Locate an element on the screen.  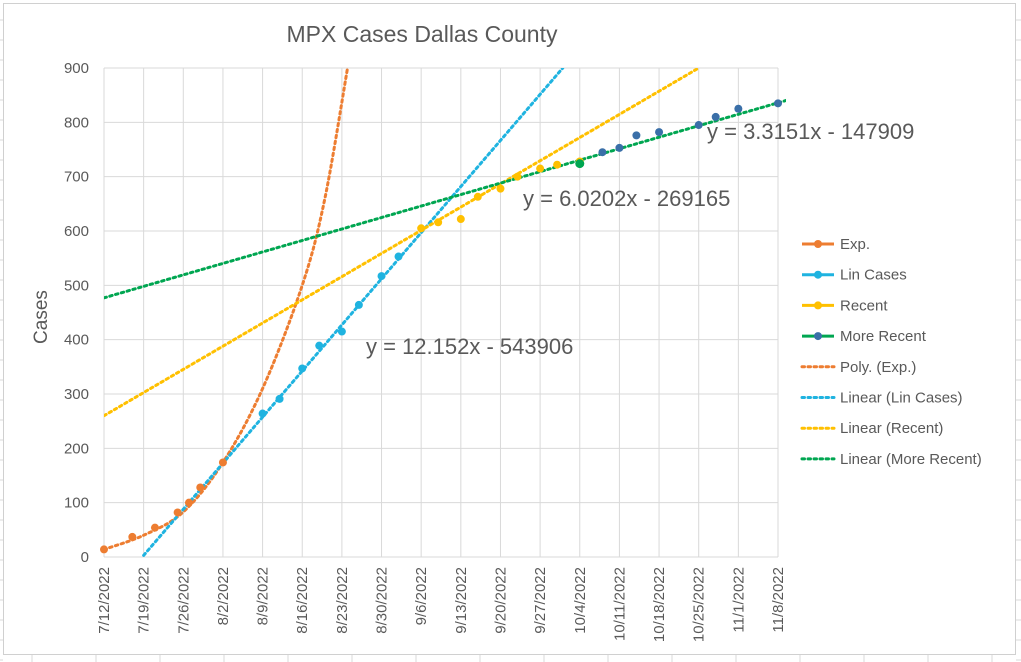
chart-title: MPX Cases Dallas County is located at coordinates (422, 34).